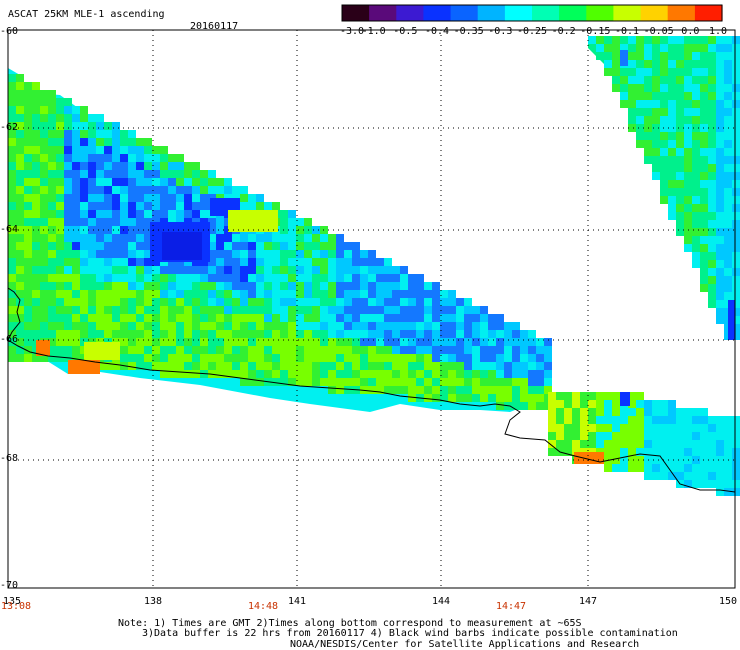 This screenshot has width=740, height=650. Describe the element at coordinates (441, 601) in the screenshot. I see `lon-label-144: 144` at that location.